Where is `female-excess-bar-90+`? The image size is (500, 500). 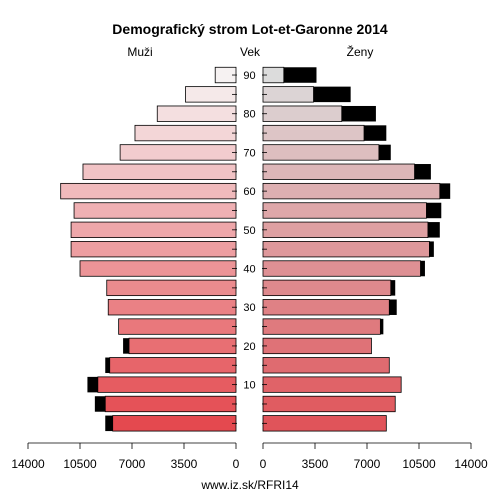 female-excess-bar-90+ is located at coordinates (300, 75).